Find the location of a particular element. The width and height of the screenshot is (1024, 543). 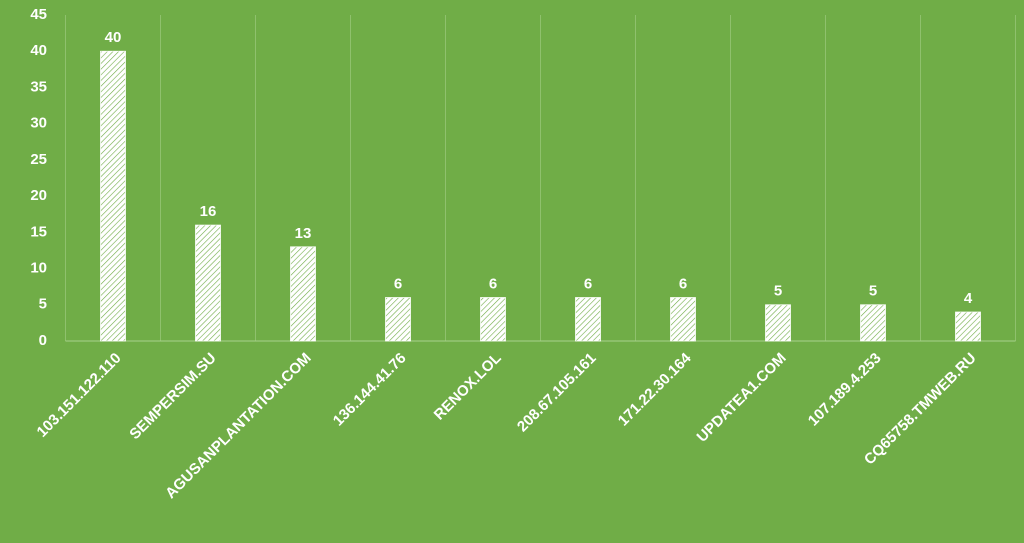

y-tick-label: 15 is located at coordinates (38, 231).